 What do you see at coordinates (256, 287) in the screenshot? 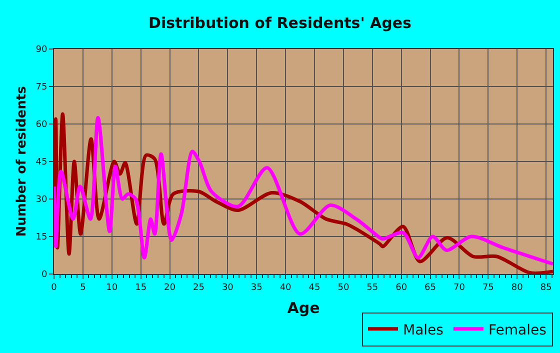
I see `x-tick-label: 35` at bounding box center [256, 287].